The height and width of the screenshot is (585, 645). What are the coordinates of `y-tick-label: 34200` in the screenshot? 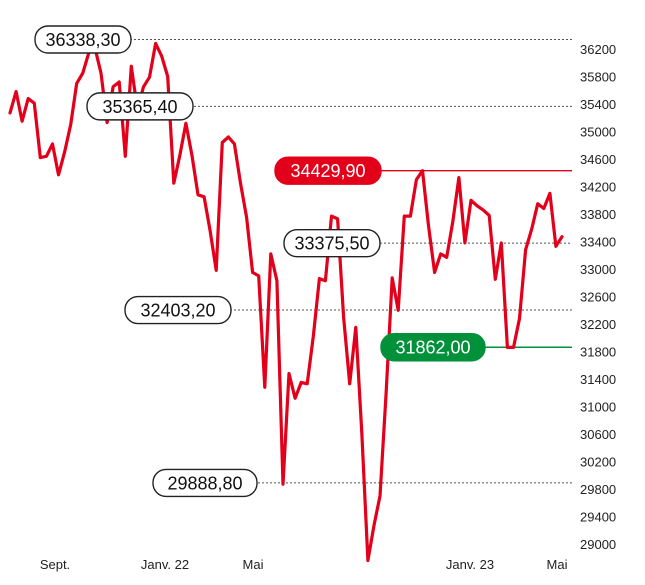 It's located at (598, 187).